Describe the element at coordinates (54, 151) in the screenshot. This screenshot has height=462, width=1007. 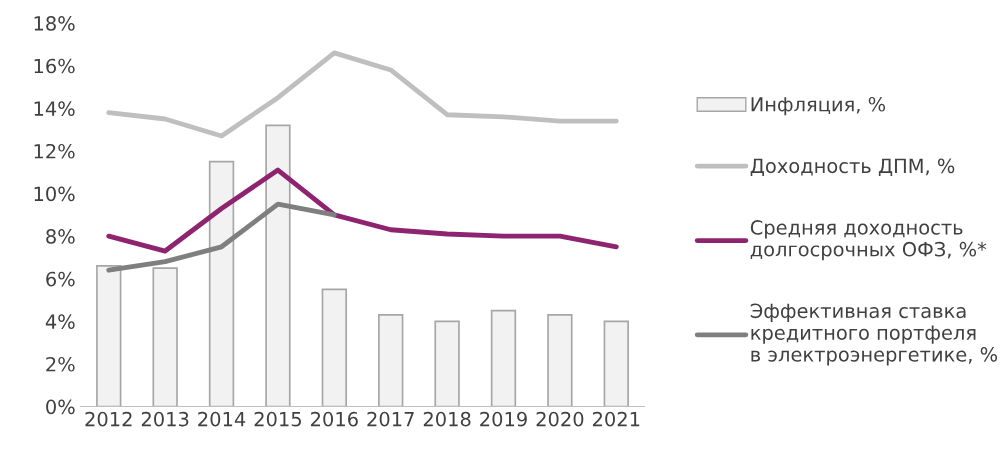
I see `y-tick-label: 12%` at that location.